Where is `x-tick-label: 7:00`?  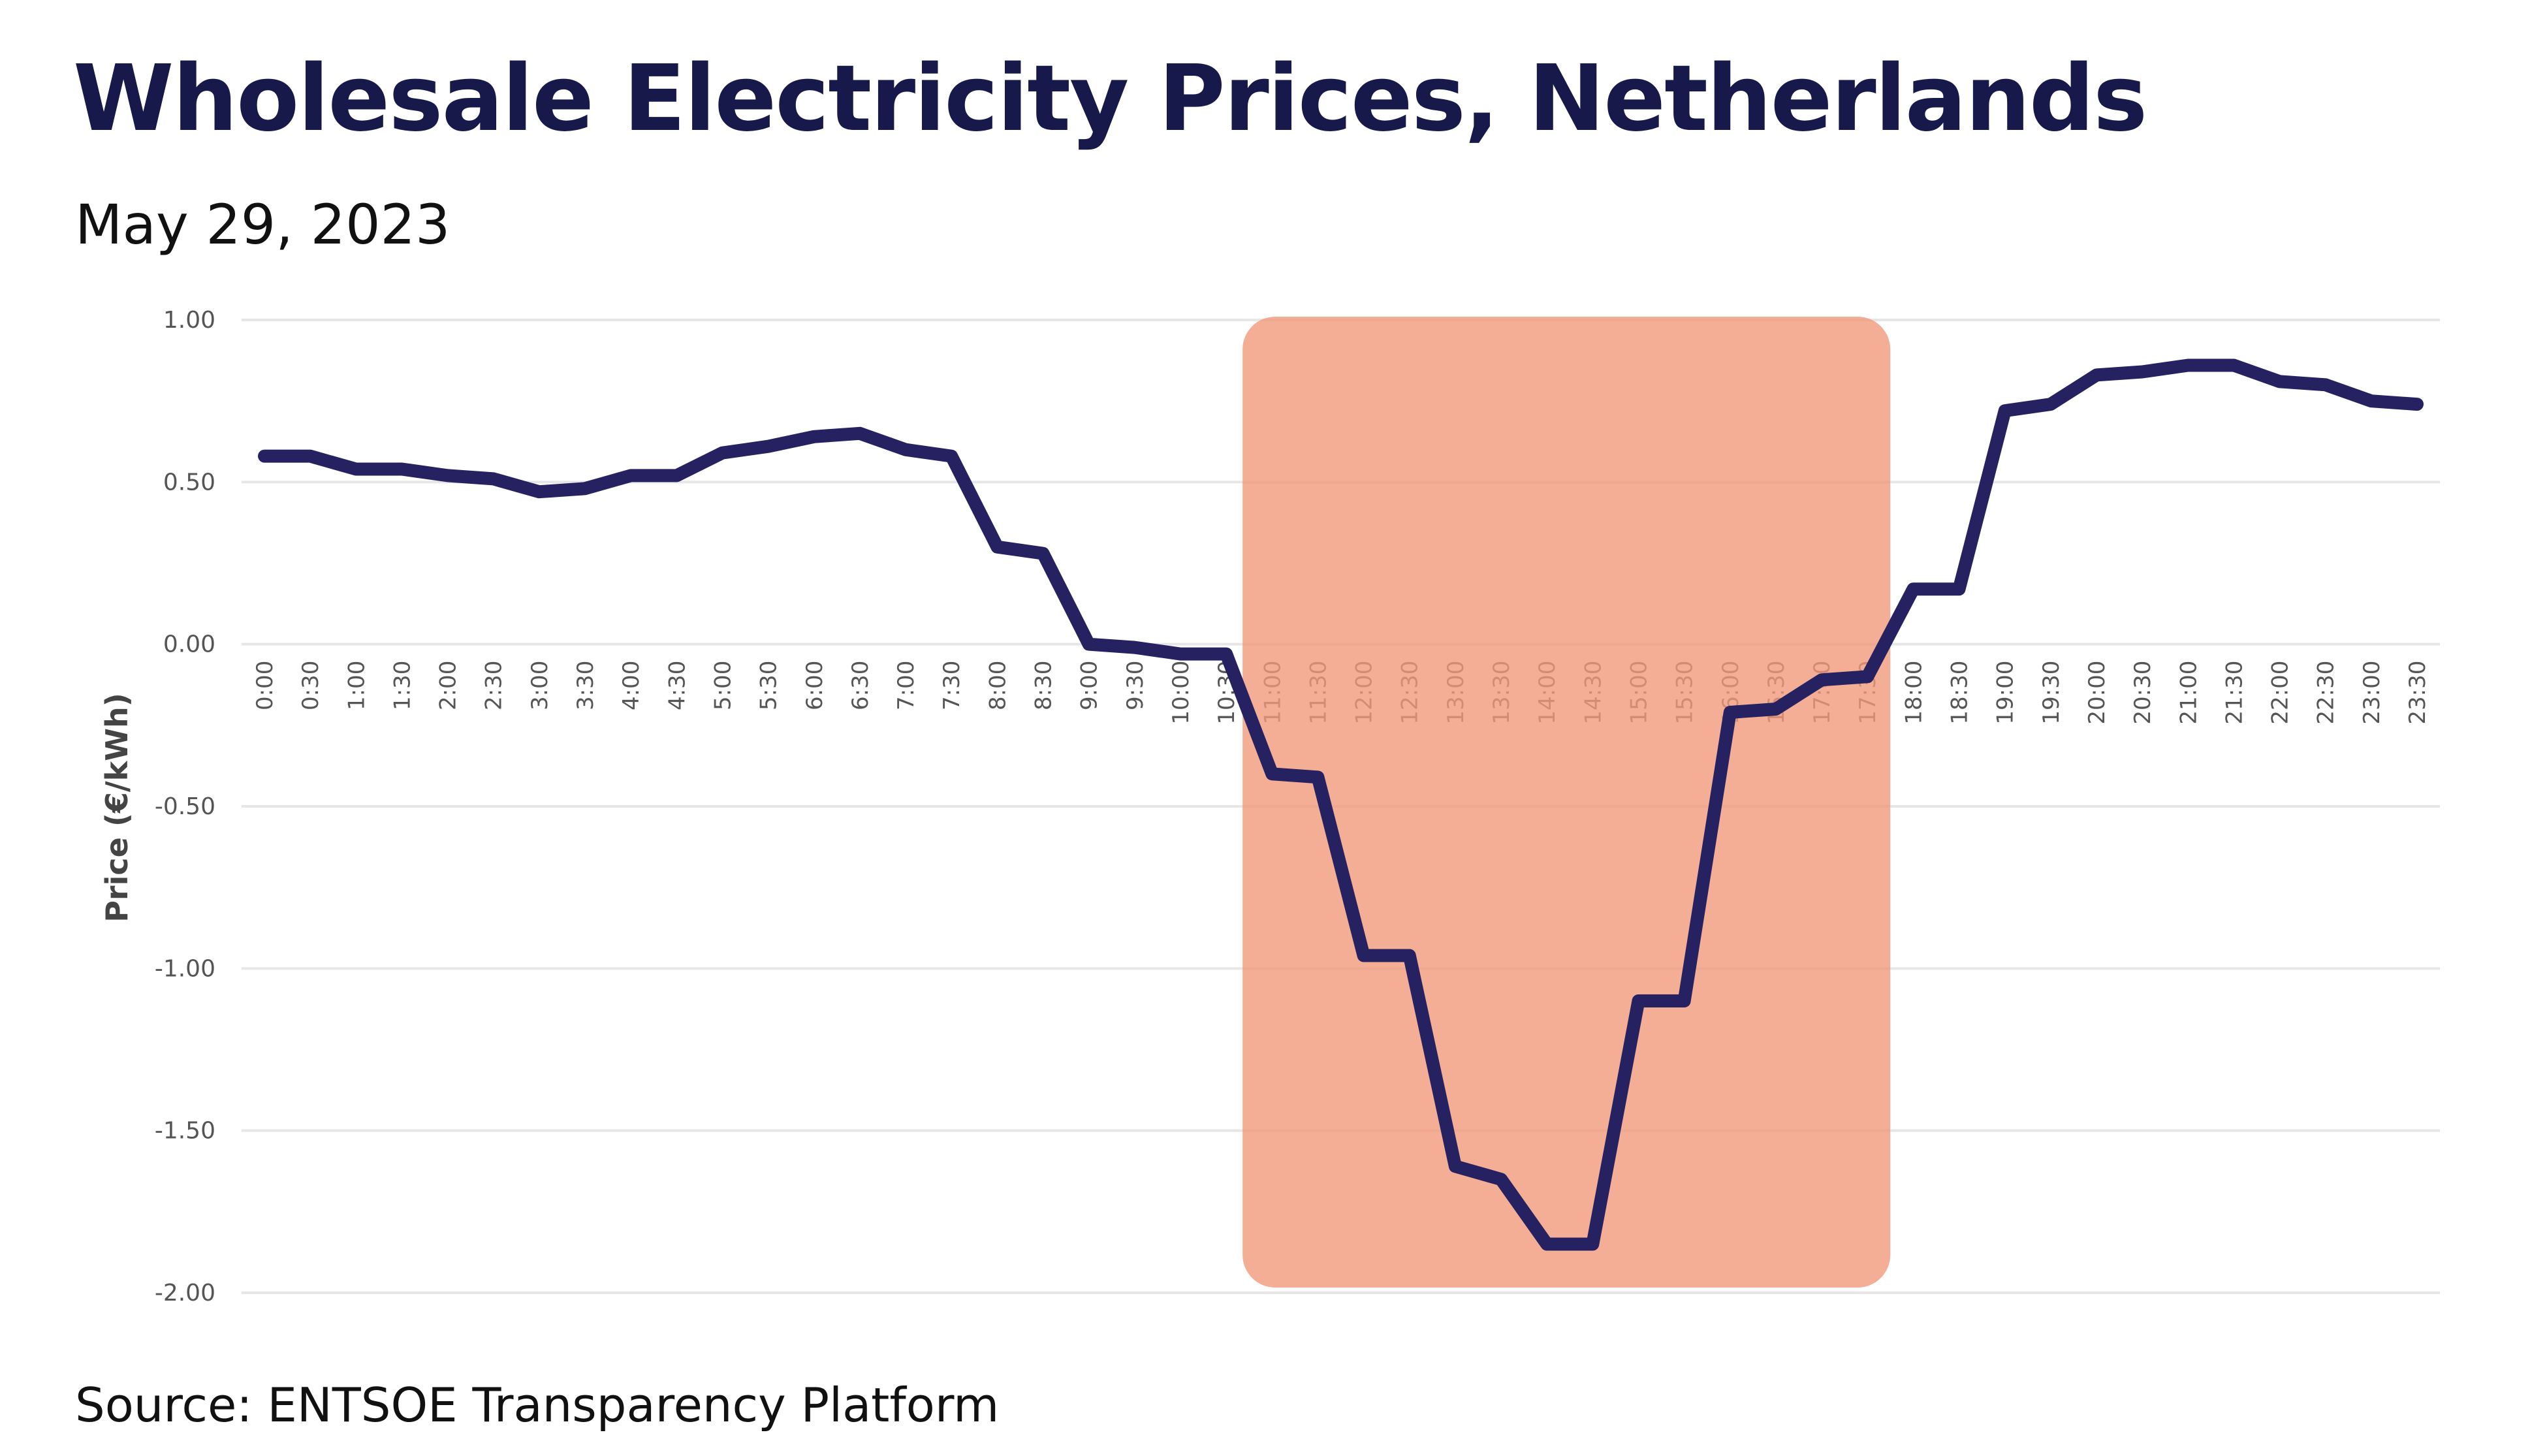 x-tick-label: 7:00 is located at coordinates (906, 685).